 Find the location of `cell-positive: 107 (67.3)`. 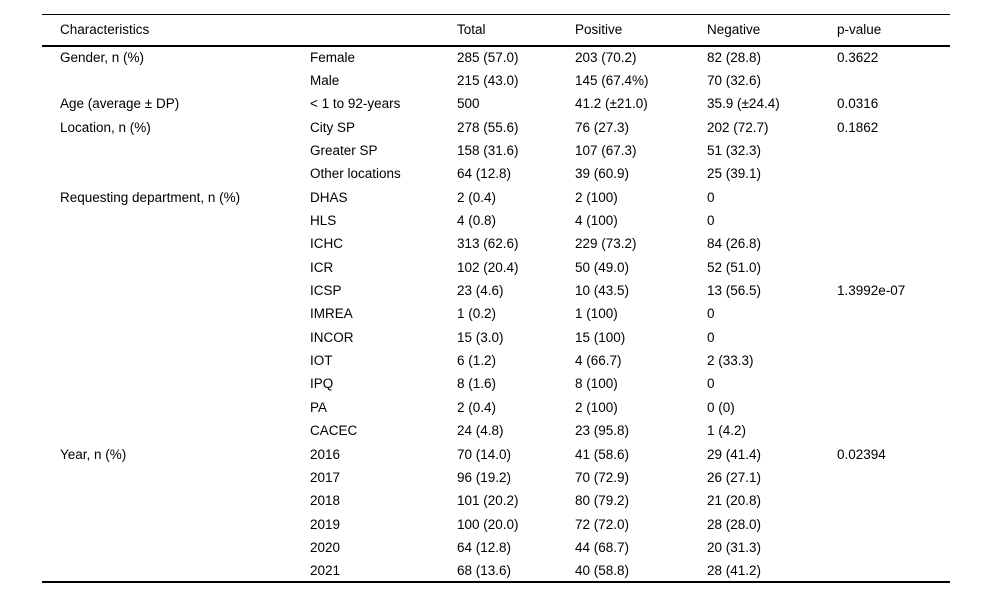

cell-positive: 107 (67.3) is located at coordinates (606, 151).